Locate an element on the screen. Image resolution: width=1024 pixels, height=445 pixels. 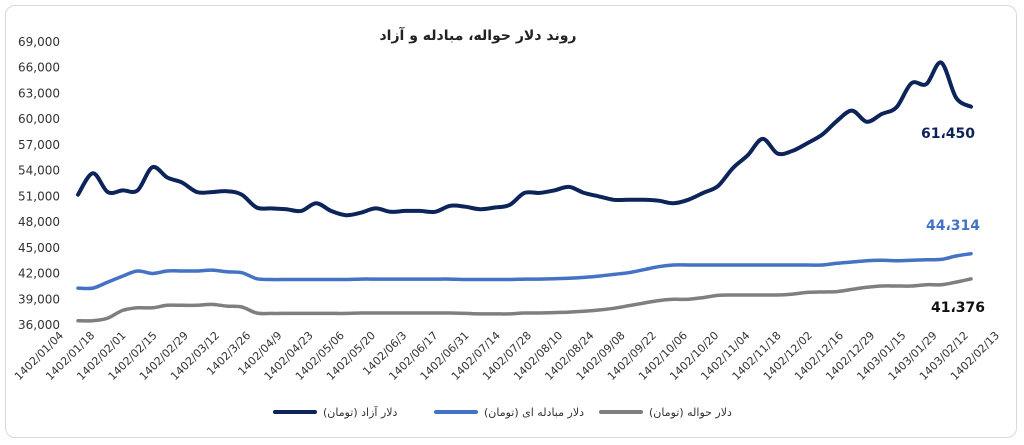
y-tick-label: 36,000 is located at coordinates (39, 325).